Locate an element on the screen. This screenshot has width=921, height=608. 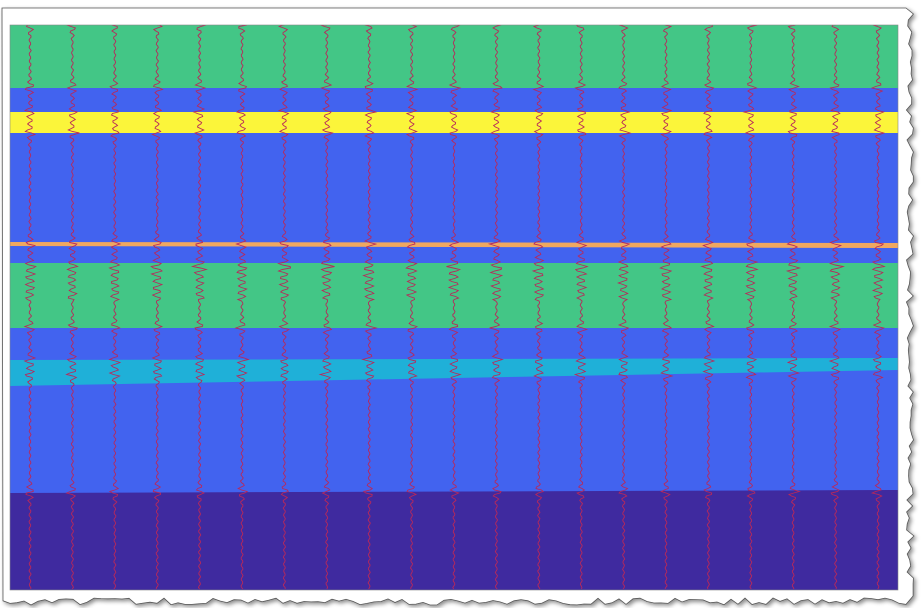
layer-cyan is located at coordinates (454, 372).